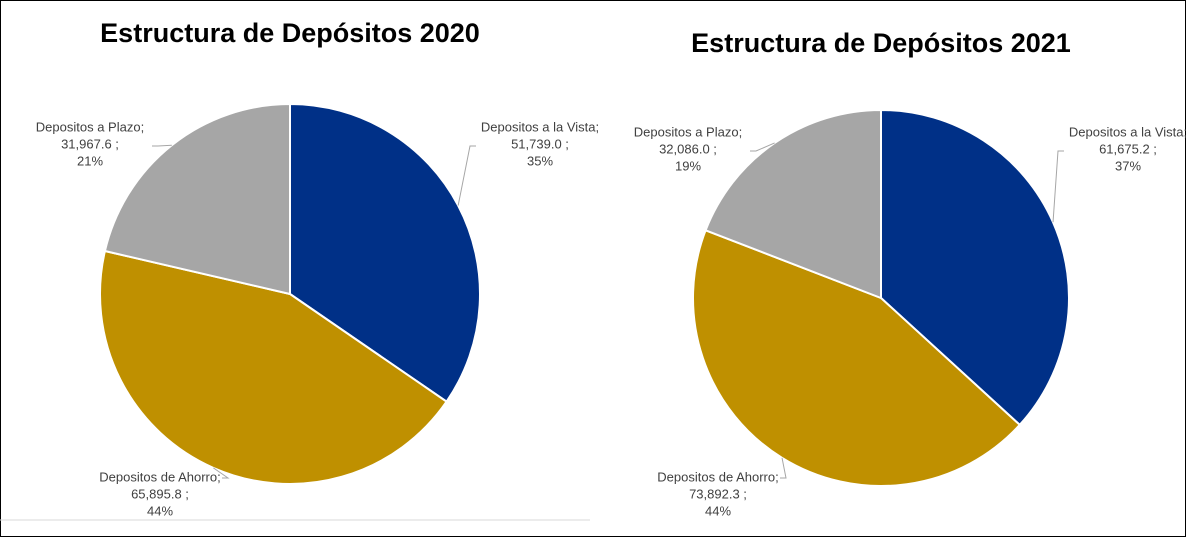  Describe the element at coordinates (688, 148) in the screenshot. I see `slice-value-label: 32,086.0 ;` at that location.